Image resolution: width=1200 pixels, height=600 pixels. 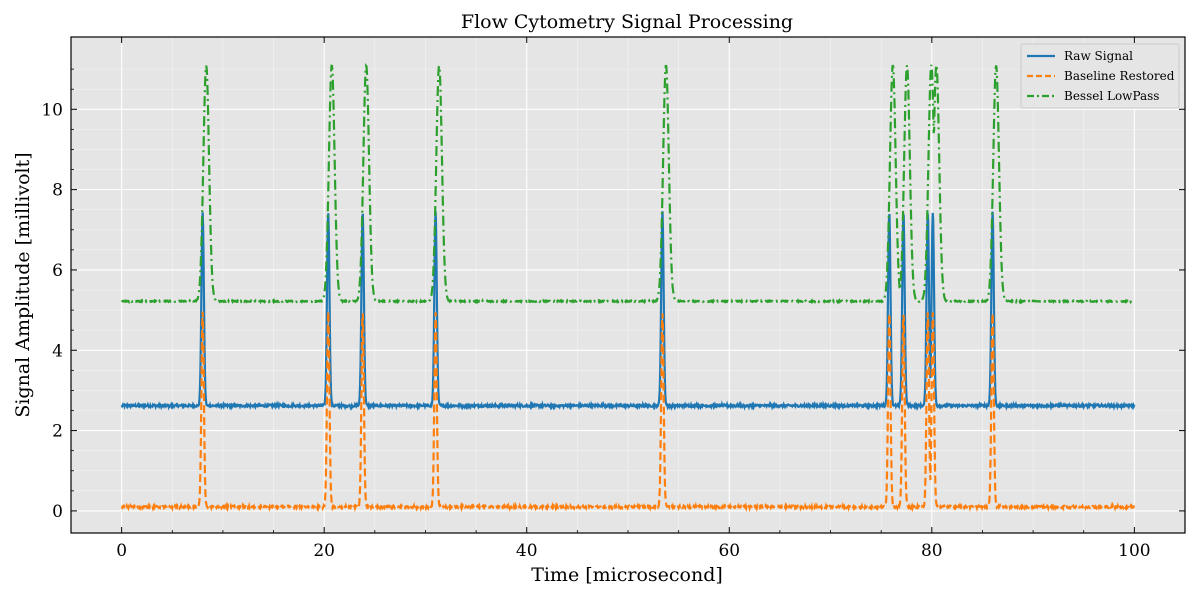 I want to click on y-tick-label: 2, so click(x=57, y=432).